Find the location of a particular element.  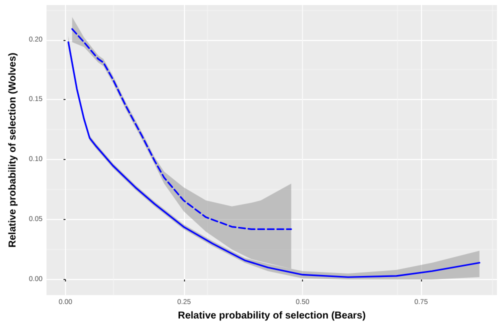

y-axis-title: Relative probability of selection (Wolves) is located at coordinates (13, 150).